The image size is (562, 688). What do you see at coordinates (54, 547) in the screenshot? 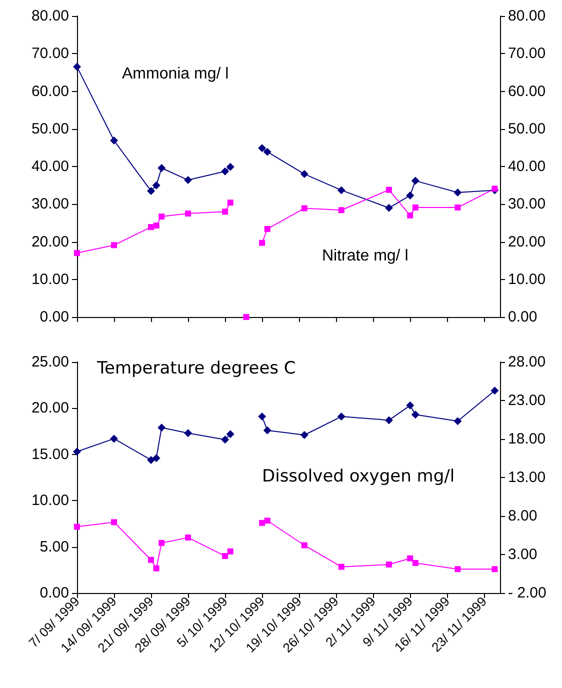
I see `y-tick-label: 5.00` at bounding box center [54, 547].